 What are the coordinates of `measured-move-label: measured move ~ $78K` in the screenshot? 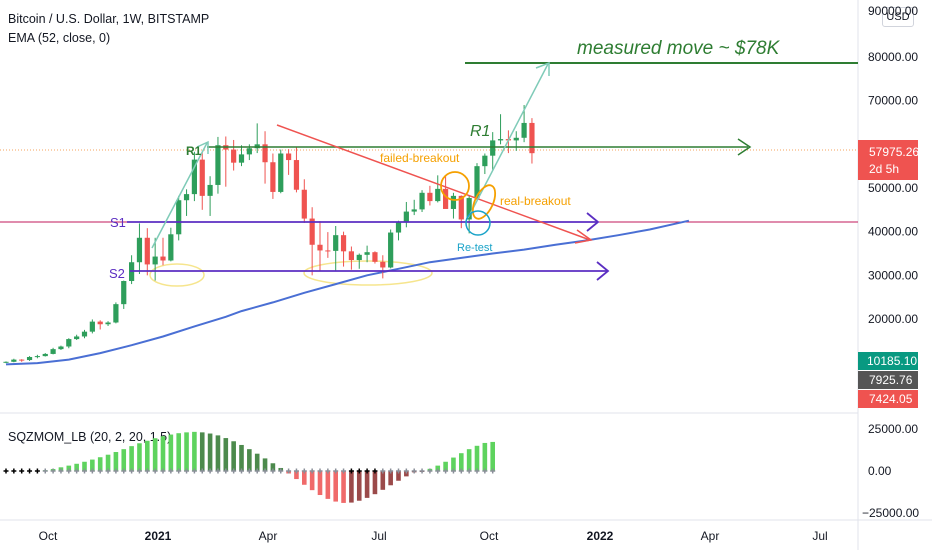 It's located at (679, 48).